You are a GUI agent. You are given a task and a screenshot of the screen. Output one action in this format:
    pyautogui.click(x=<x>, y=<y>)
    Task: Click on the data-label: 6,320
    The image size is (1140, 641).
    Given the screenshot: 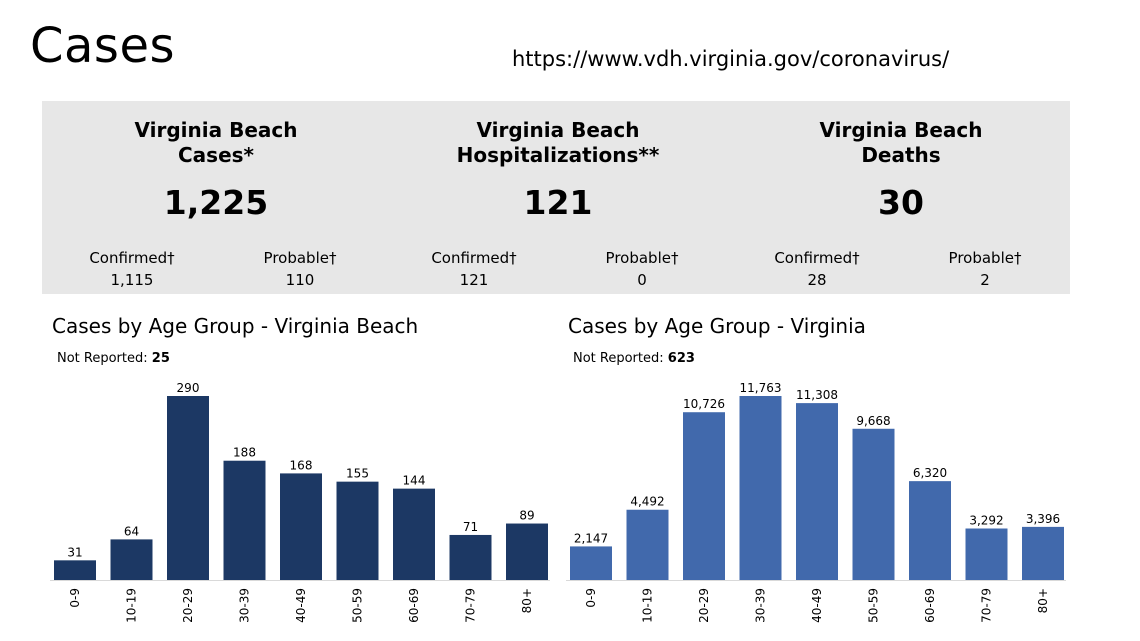 What is the action you would take?
    pyautogui.click(x=930, y=473)
    